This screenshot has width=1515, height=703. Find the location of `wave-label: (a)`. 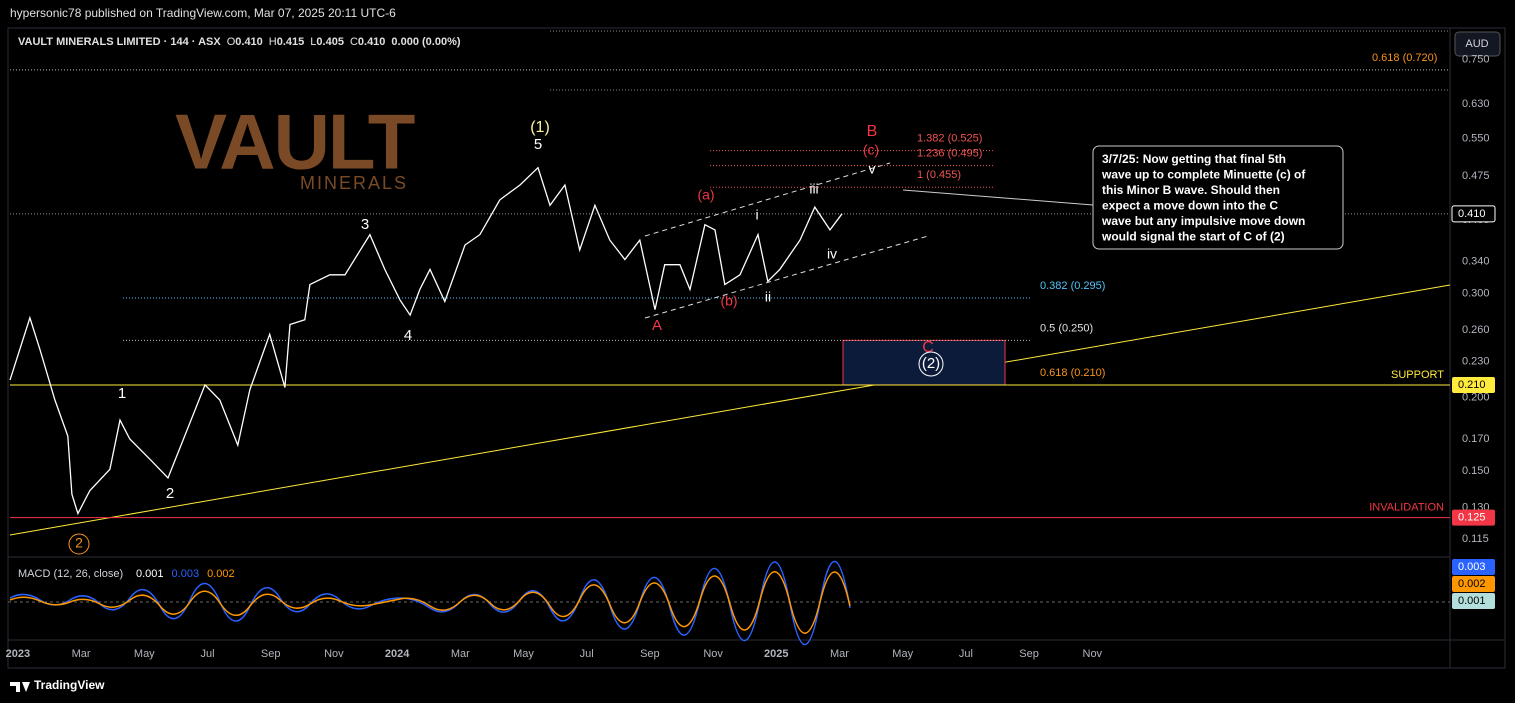

wave-label: (a) is located at coordinates (705, 195).